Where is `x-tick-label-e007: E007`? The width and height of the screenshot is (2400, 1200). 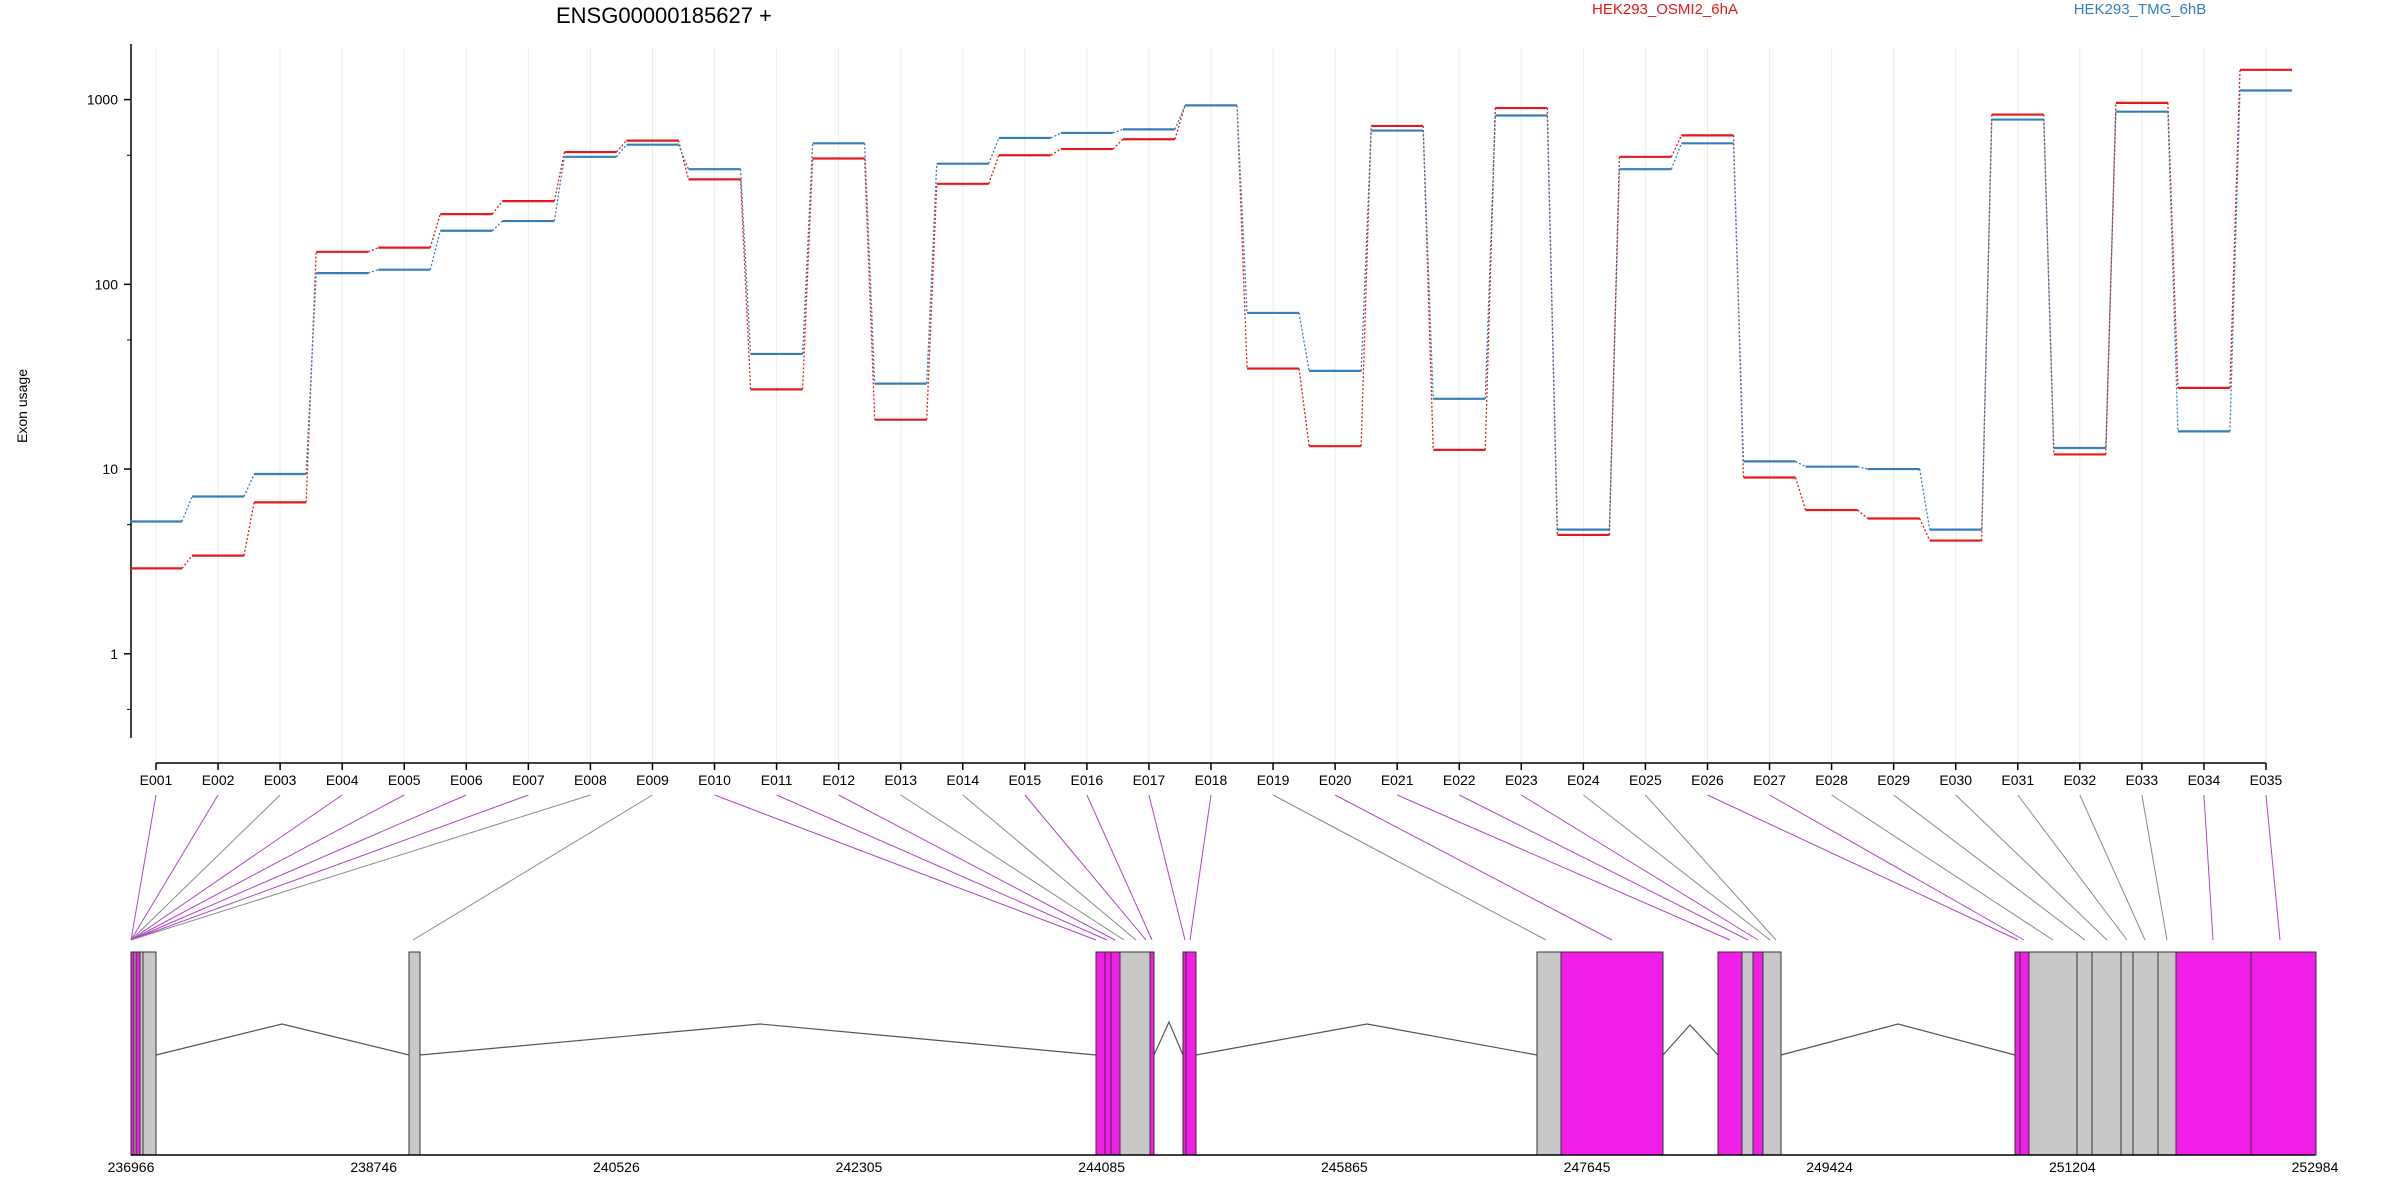
x-tick-label-e007: E007 is located at coordinates (528, 780).